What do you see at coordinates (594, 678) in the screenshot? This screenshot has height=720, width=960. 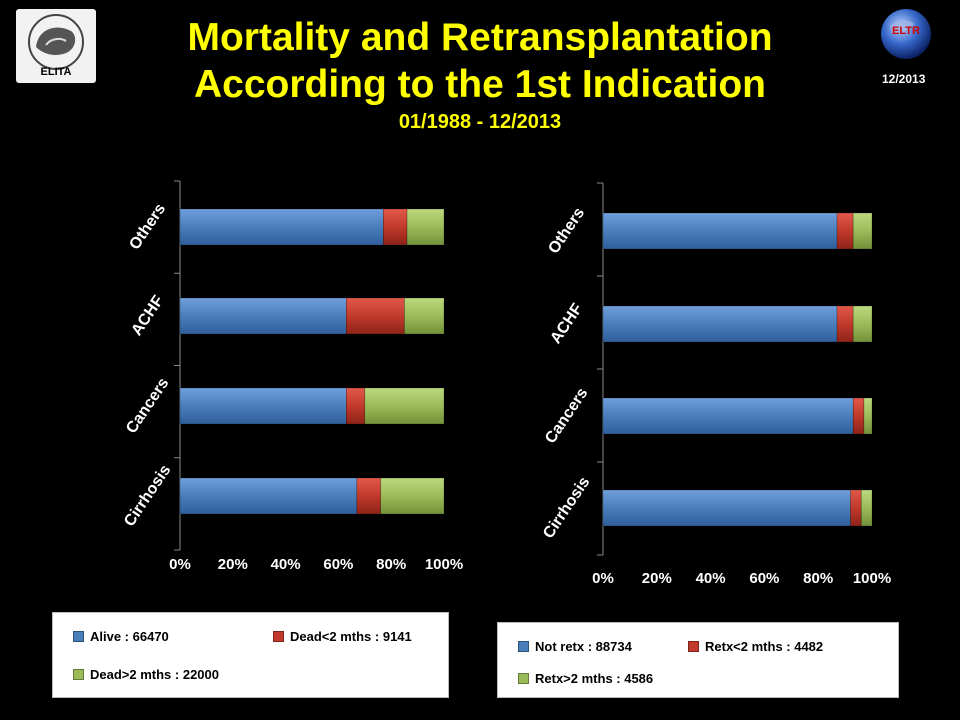 I see `legend-label: Retx>2 mths : 4586` at bounding box center [594, 678].